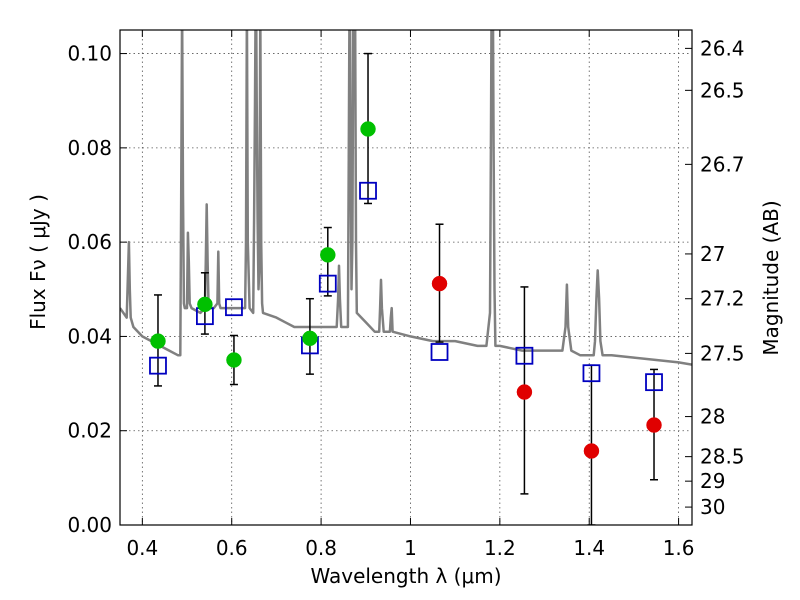 This screenshot has width=800, height=600. What do you see at coordinates (589, 548) in the screenshot?
I see `x-tick-label: 1.4` at bounding box center [589, 548].